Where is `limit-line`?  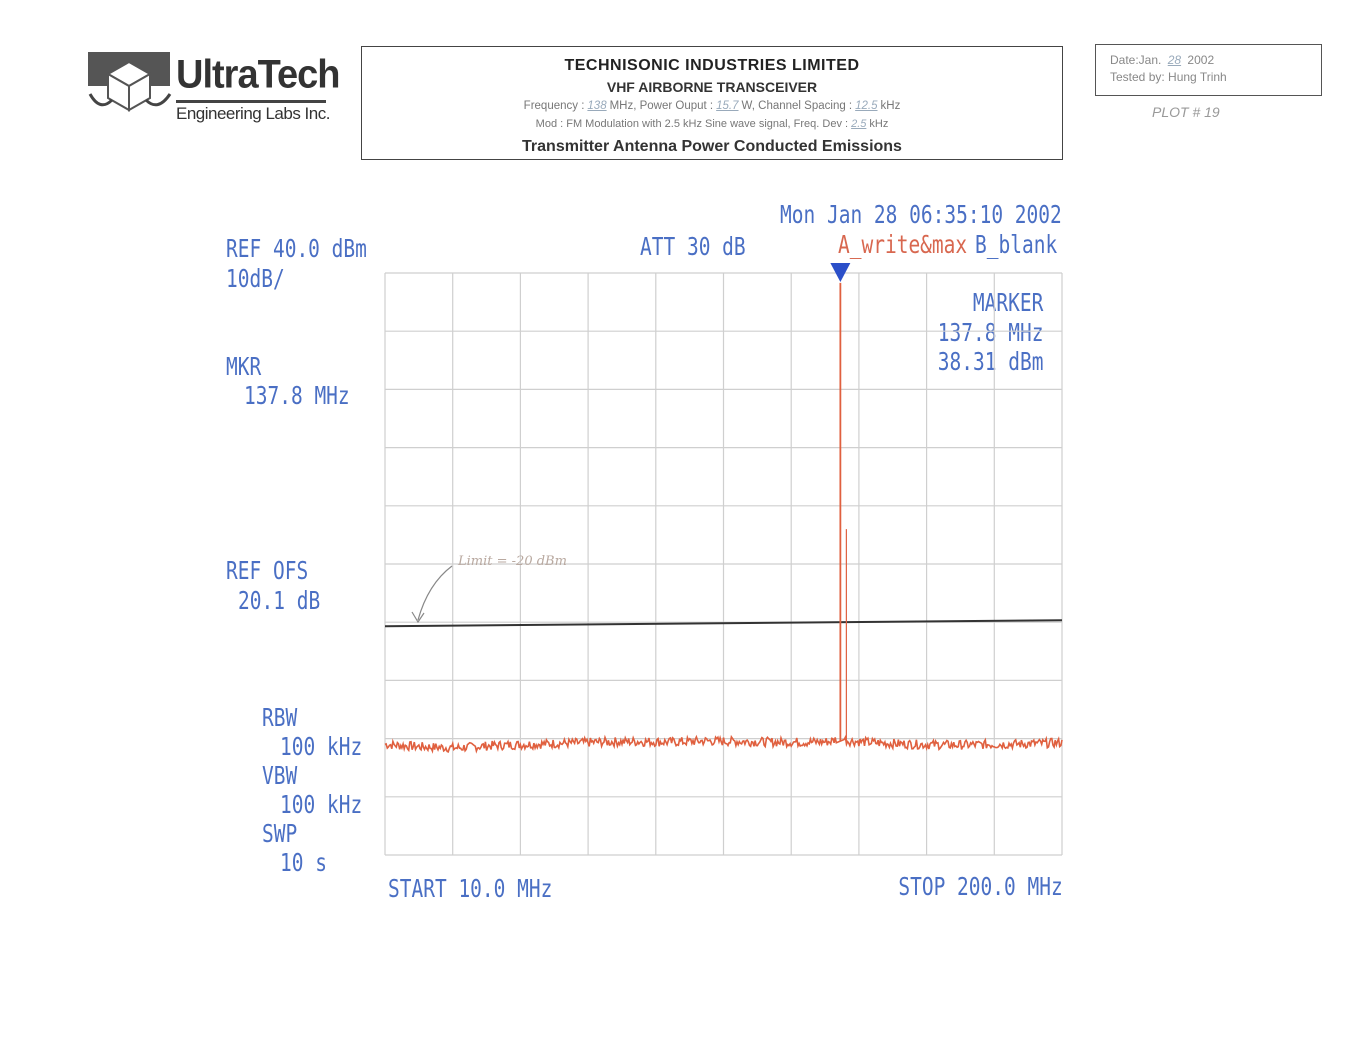
limit-line is located at coordinates (723, 623).